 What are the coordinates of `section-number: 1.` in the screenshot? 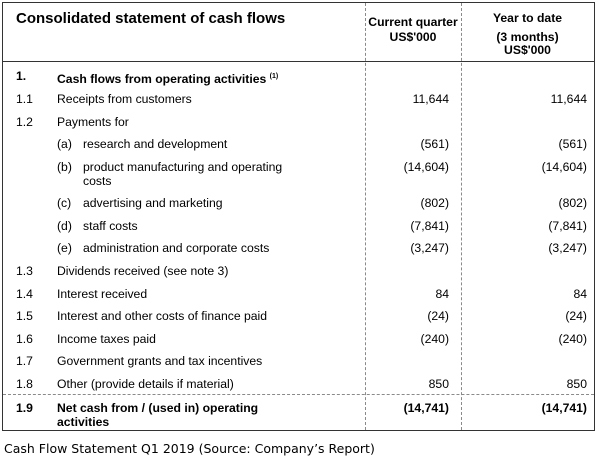 It's located at (21, 76).